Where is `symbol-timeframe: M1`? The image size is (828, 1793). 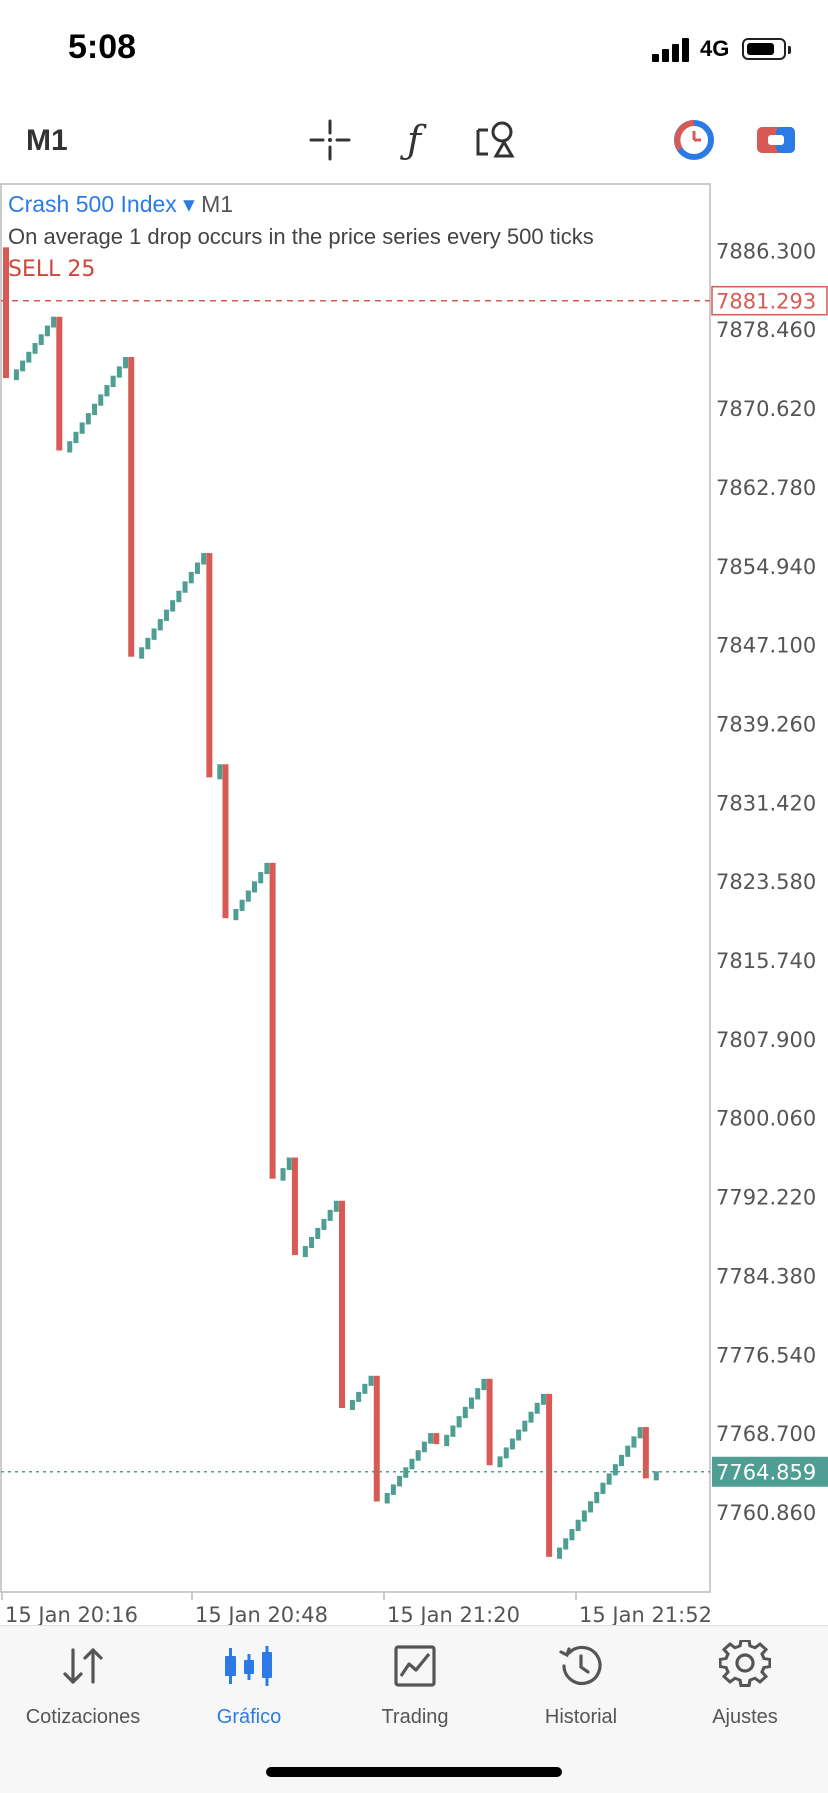
symbol-timeframe: M1 is located at coordinates (217, 204).